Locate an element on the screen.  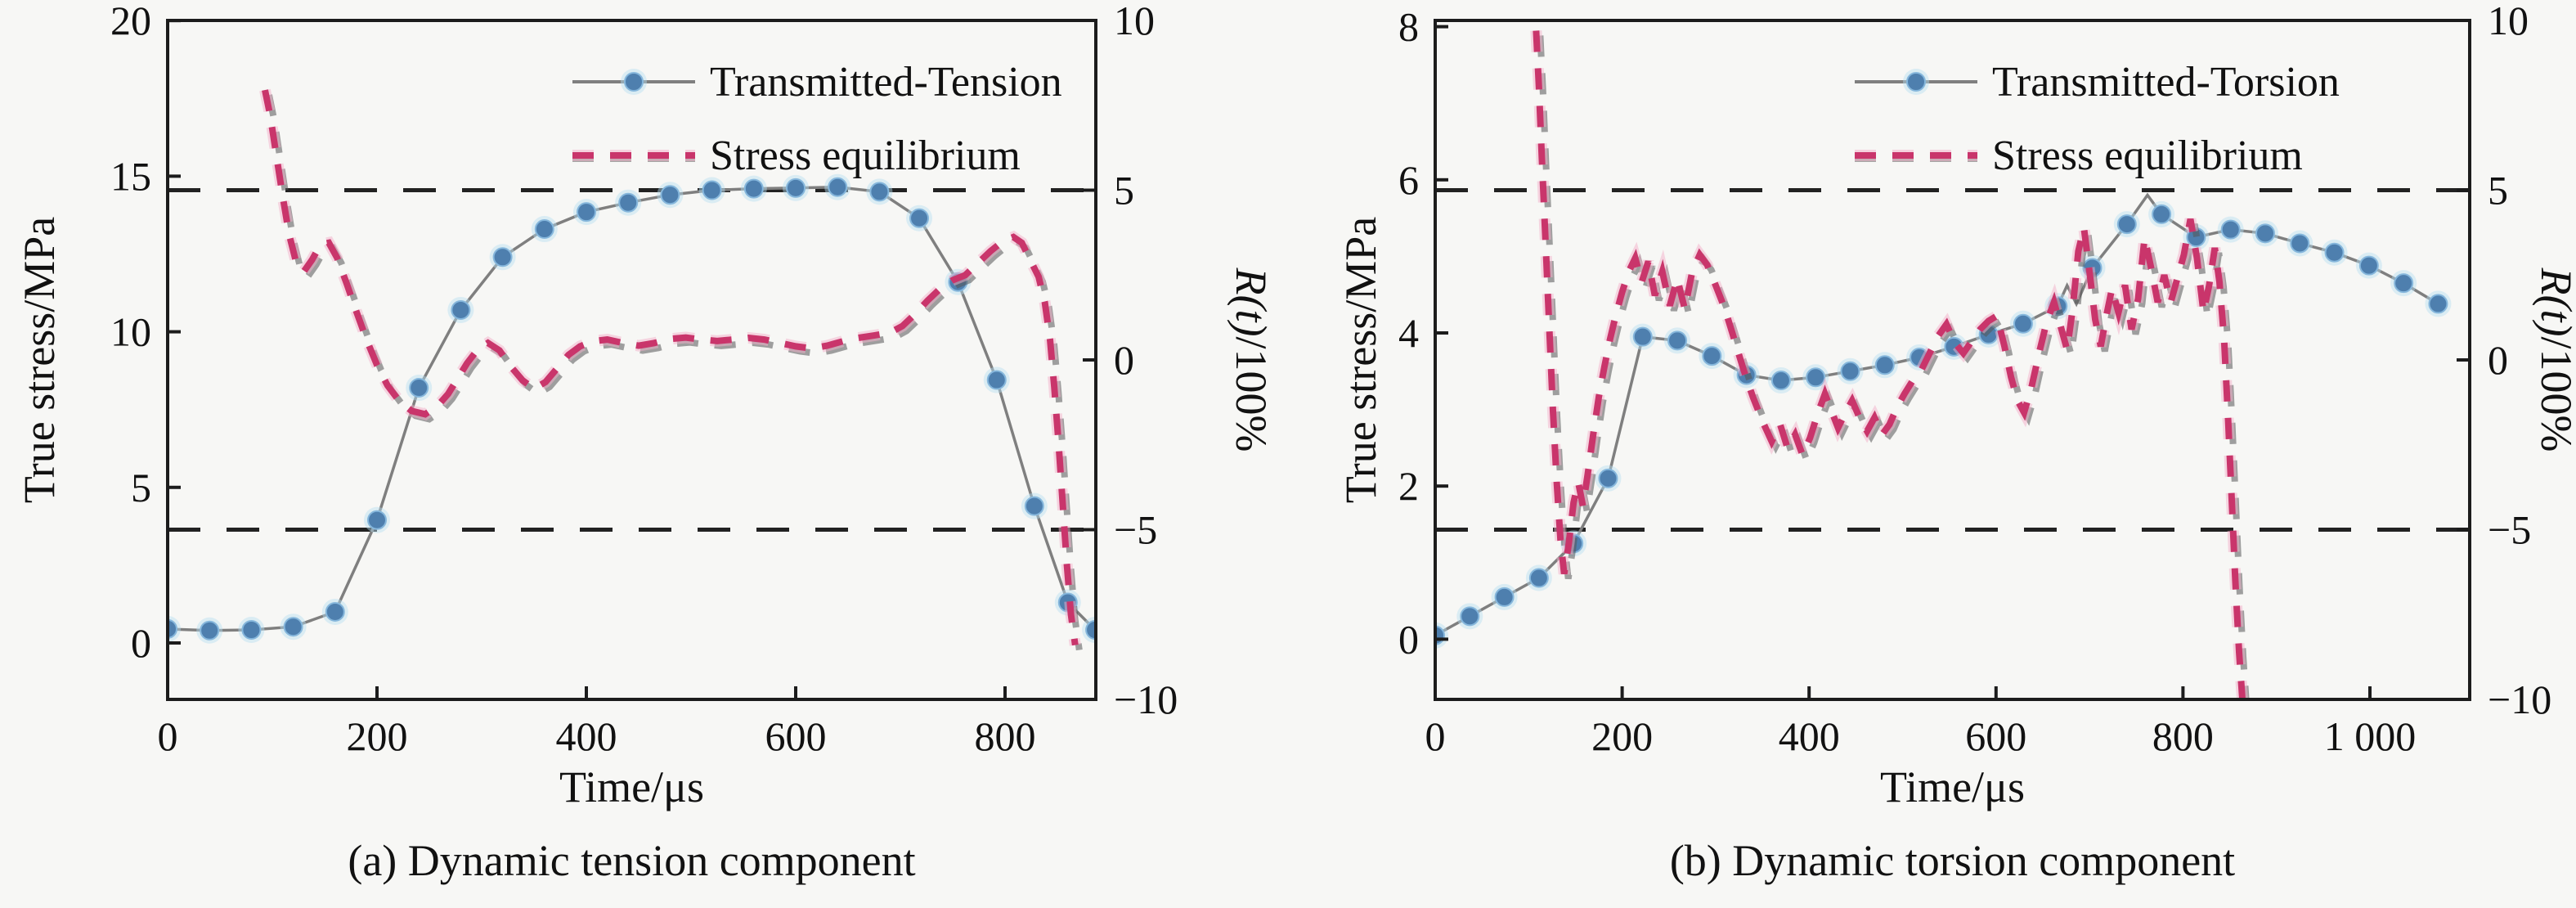
x-tick-label: 1 000 is located at coordinates (2371, 736).